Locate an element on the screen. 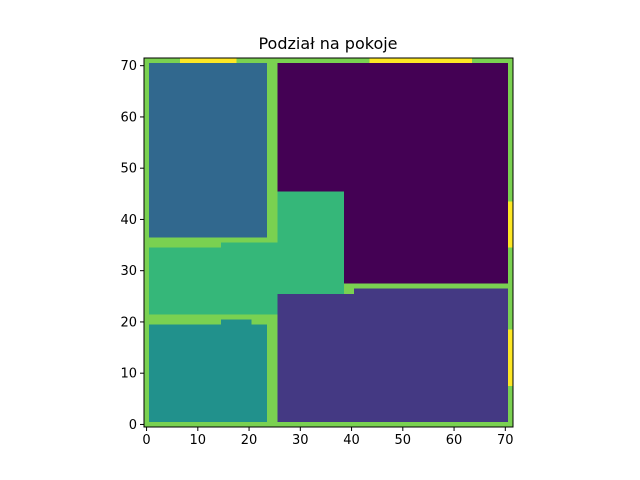  chart-title: Podział na pokoje is located at coordinates (327, 43).